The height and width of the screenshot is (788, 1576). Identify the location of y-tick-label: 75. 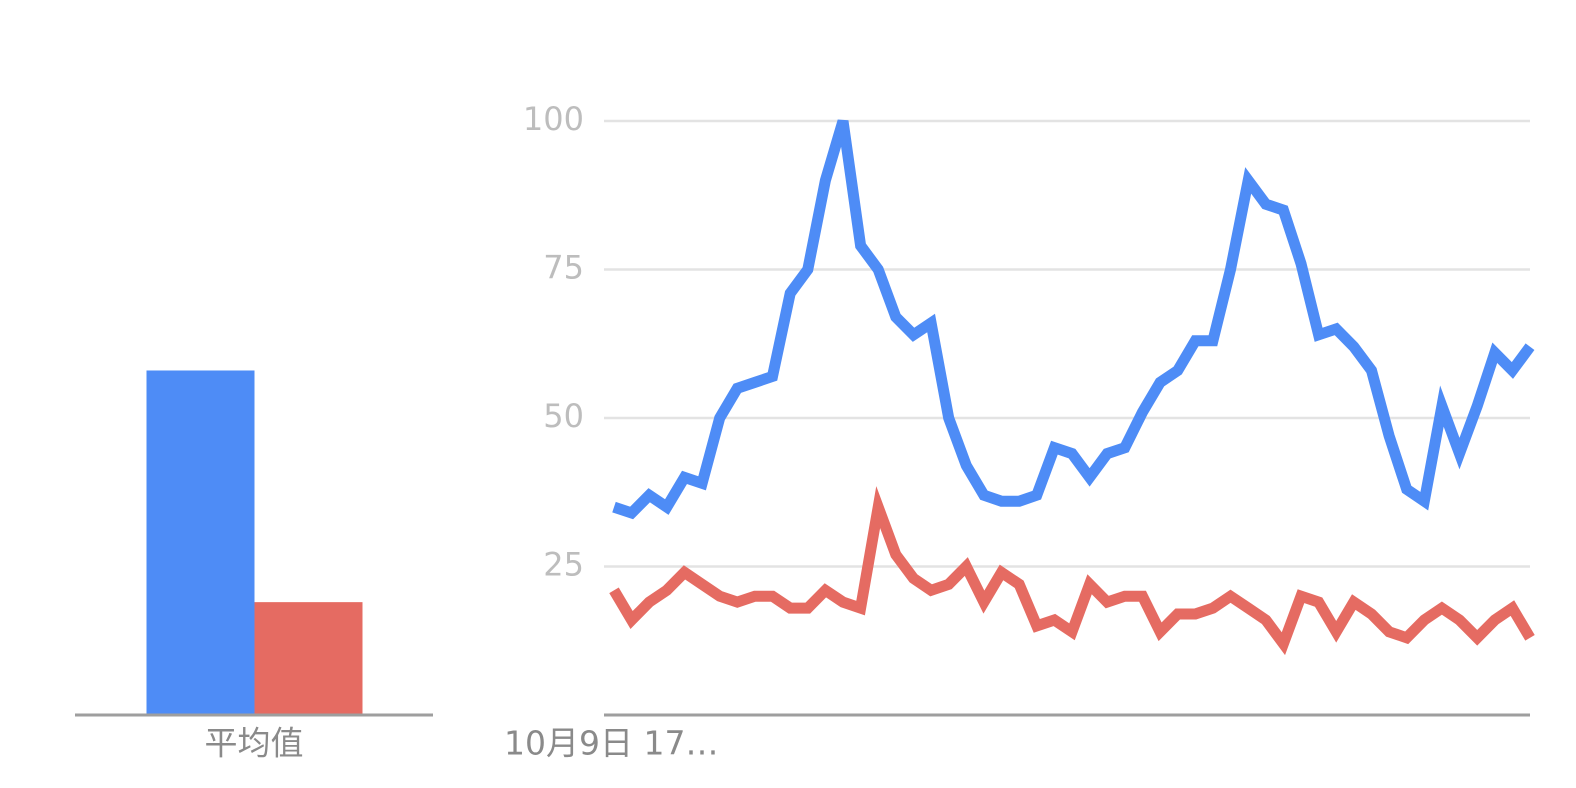
(563, 268).